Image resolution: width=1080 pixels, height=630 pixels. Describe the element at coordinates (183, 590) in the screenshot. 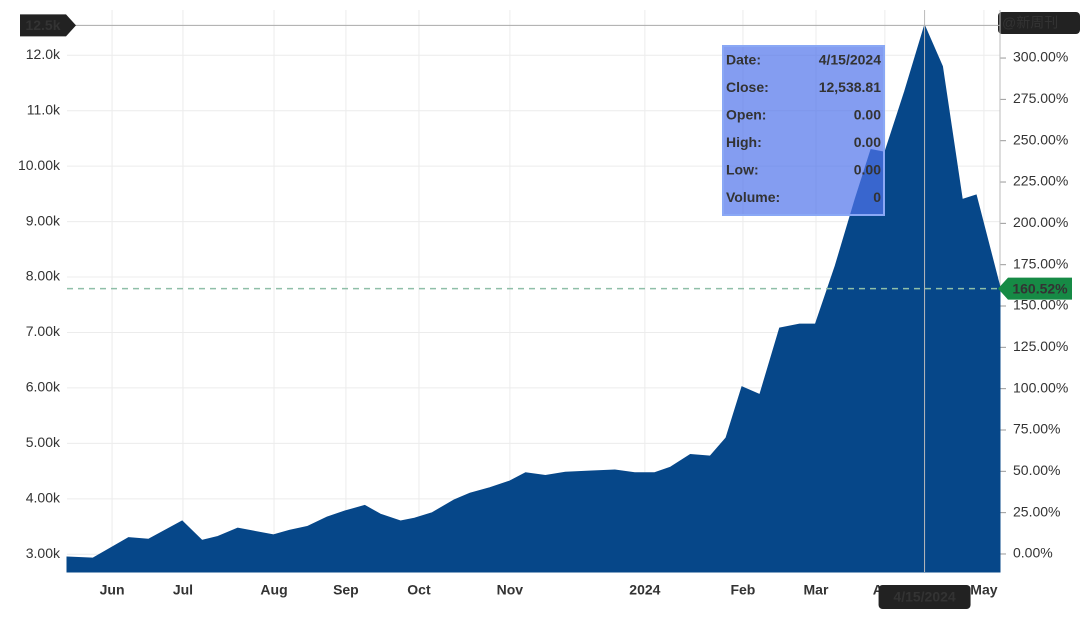

I see `x-tick-label: Jul` at that location.